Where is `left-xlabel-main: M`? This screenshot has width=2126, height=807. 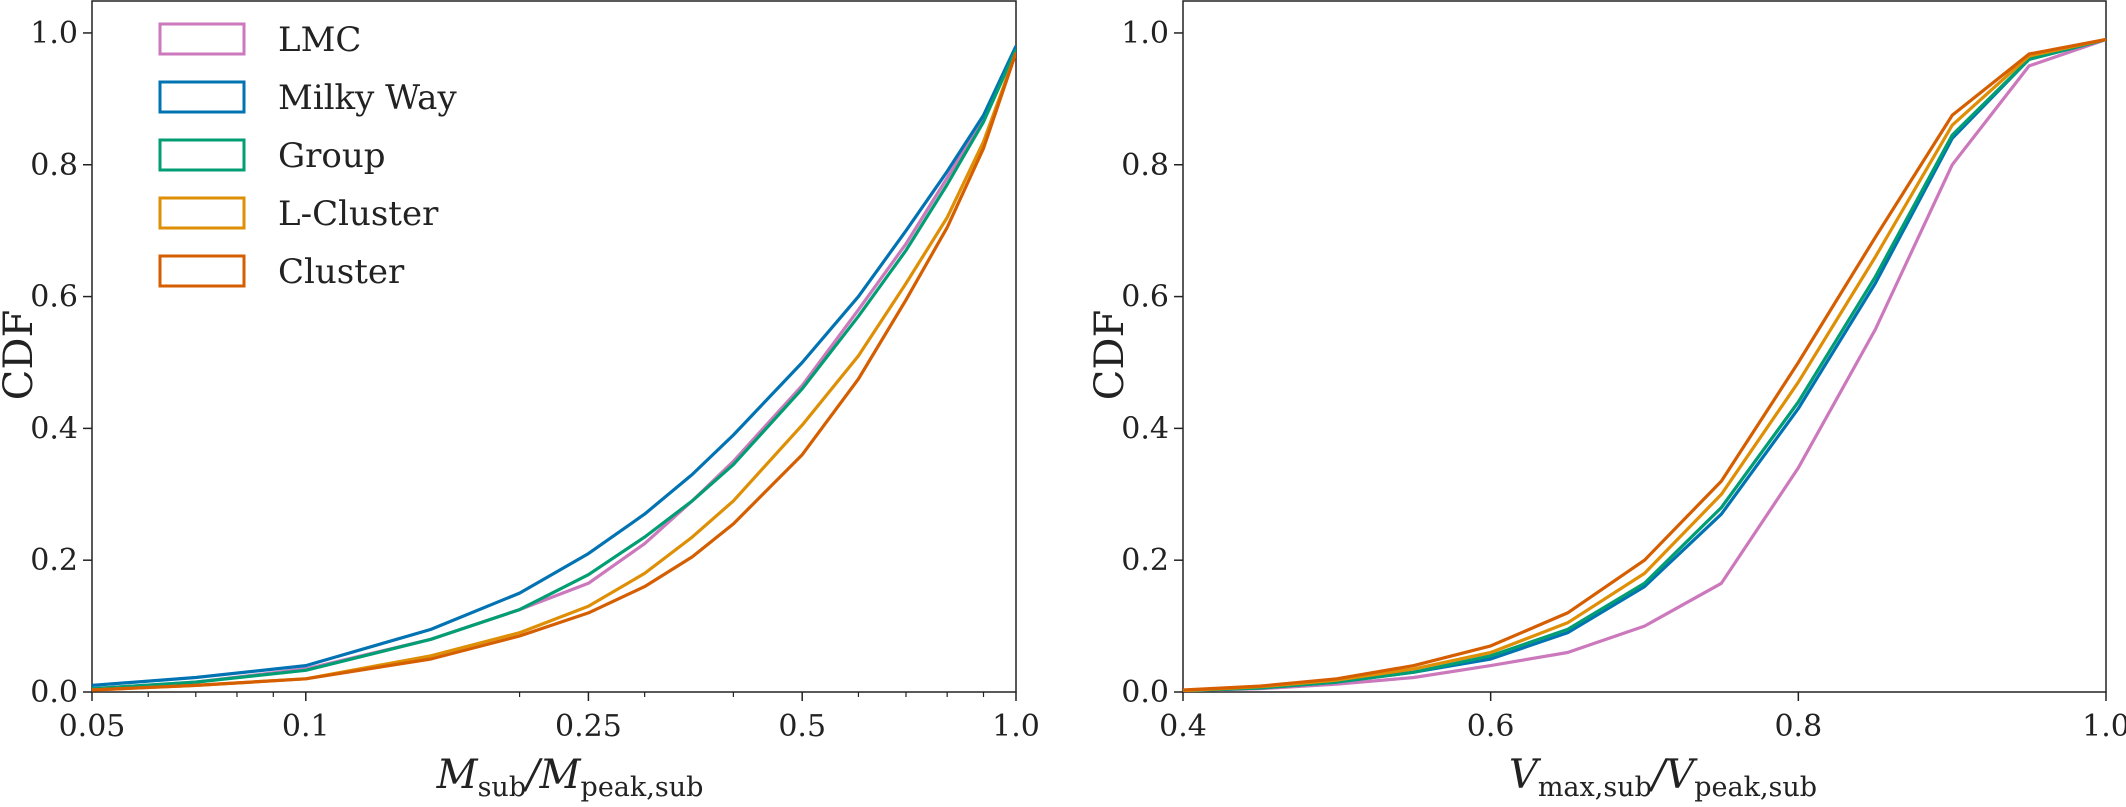 left-xlabel-main: M is located at coordinates (457, 775).